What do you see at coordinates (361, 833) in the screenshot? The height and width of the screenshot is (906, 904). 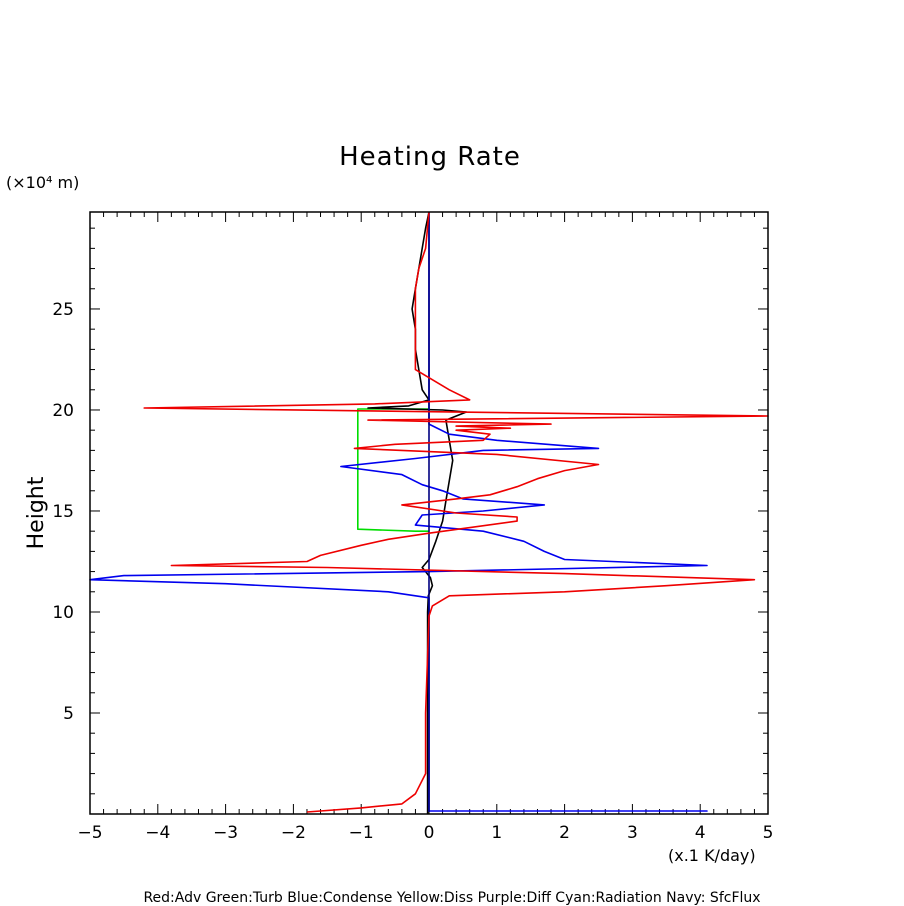 I see `x-tick-label: −1` at bounding box center [361, 833].